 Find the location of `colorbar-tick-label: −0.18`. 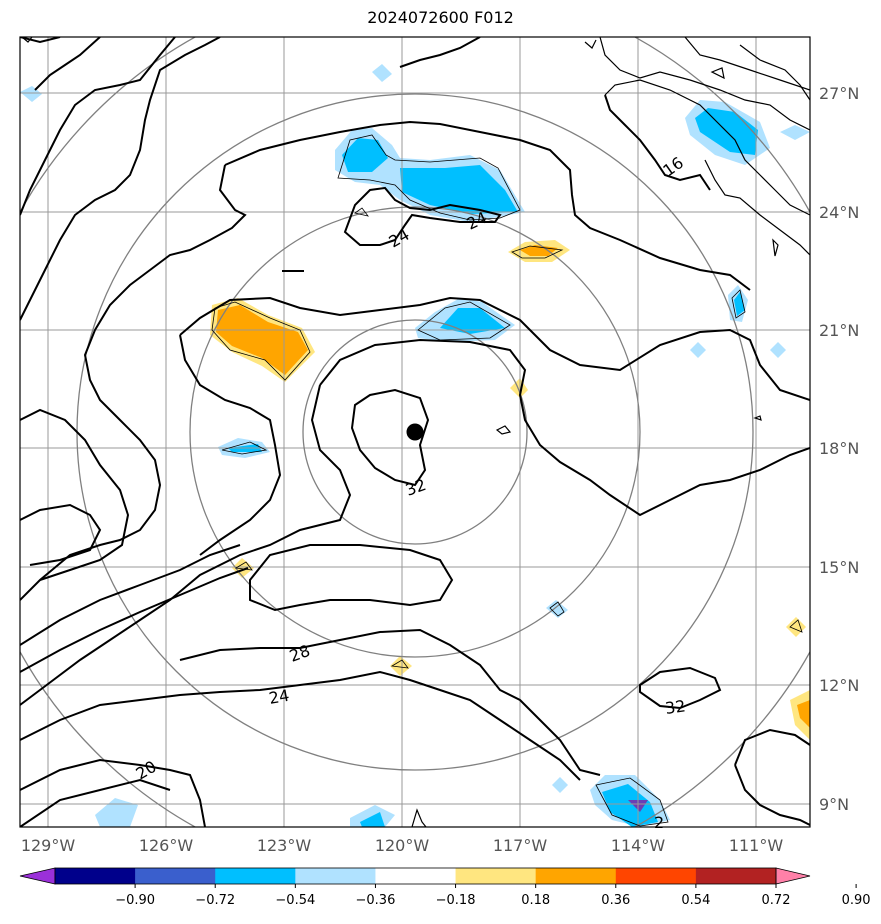

colorbar-tick-label: −0.18 is located at coordinates (456, 900).